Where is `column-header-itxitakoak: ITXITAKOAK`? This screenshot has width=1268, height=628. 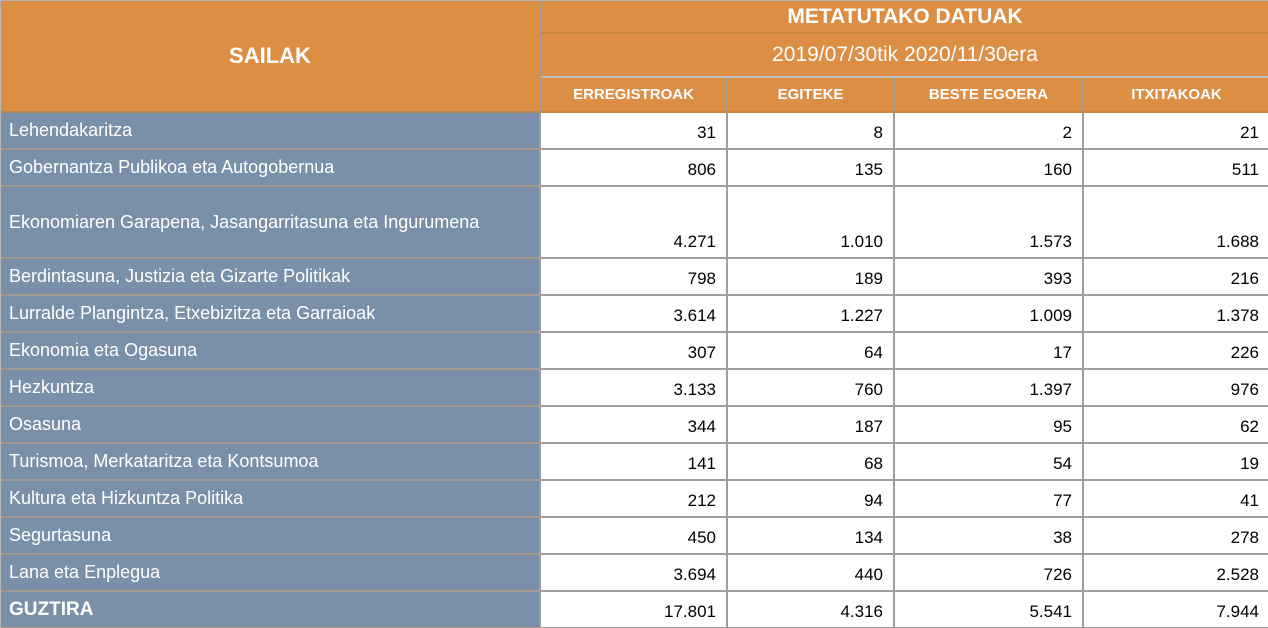
column-header-itxitakoak: ITXITAKOAK is located at coordinates (1176, 95).